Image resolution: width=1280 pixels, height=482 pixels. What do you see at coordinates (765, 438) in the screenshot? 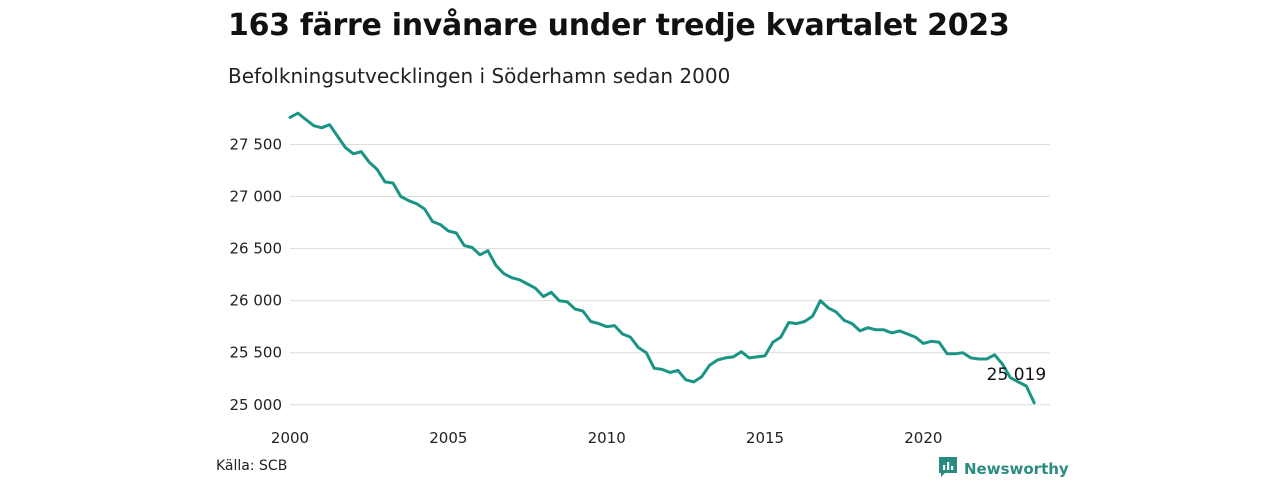
I see `x-tick-label: 2015` at bounding box center [765, 438].